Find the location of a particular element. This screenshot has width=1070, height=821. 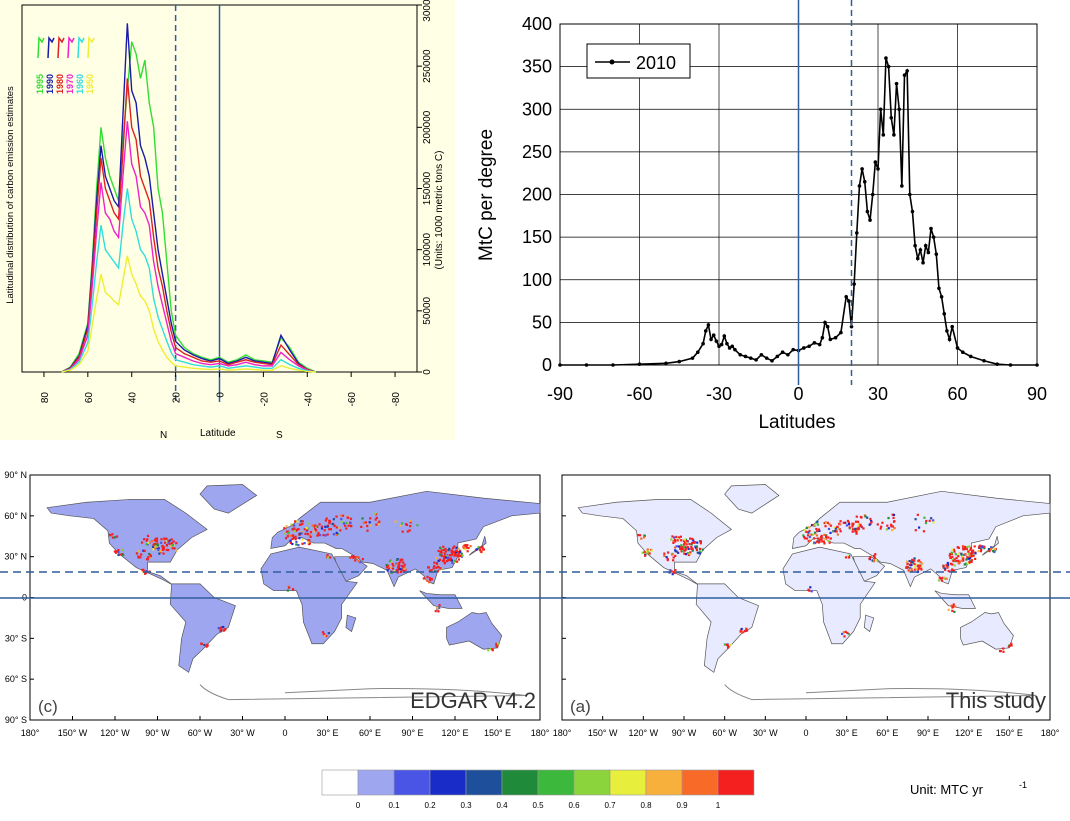

x-tick-label: -30 is located at coordinates (719, 394).